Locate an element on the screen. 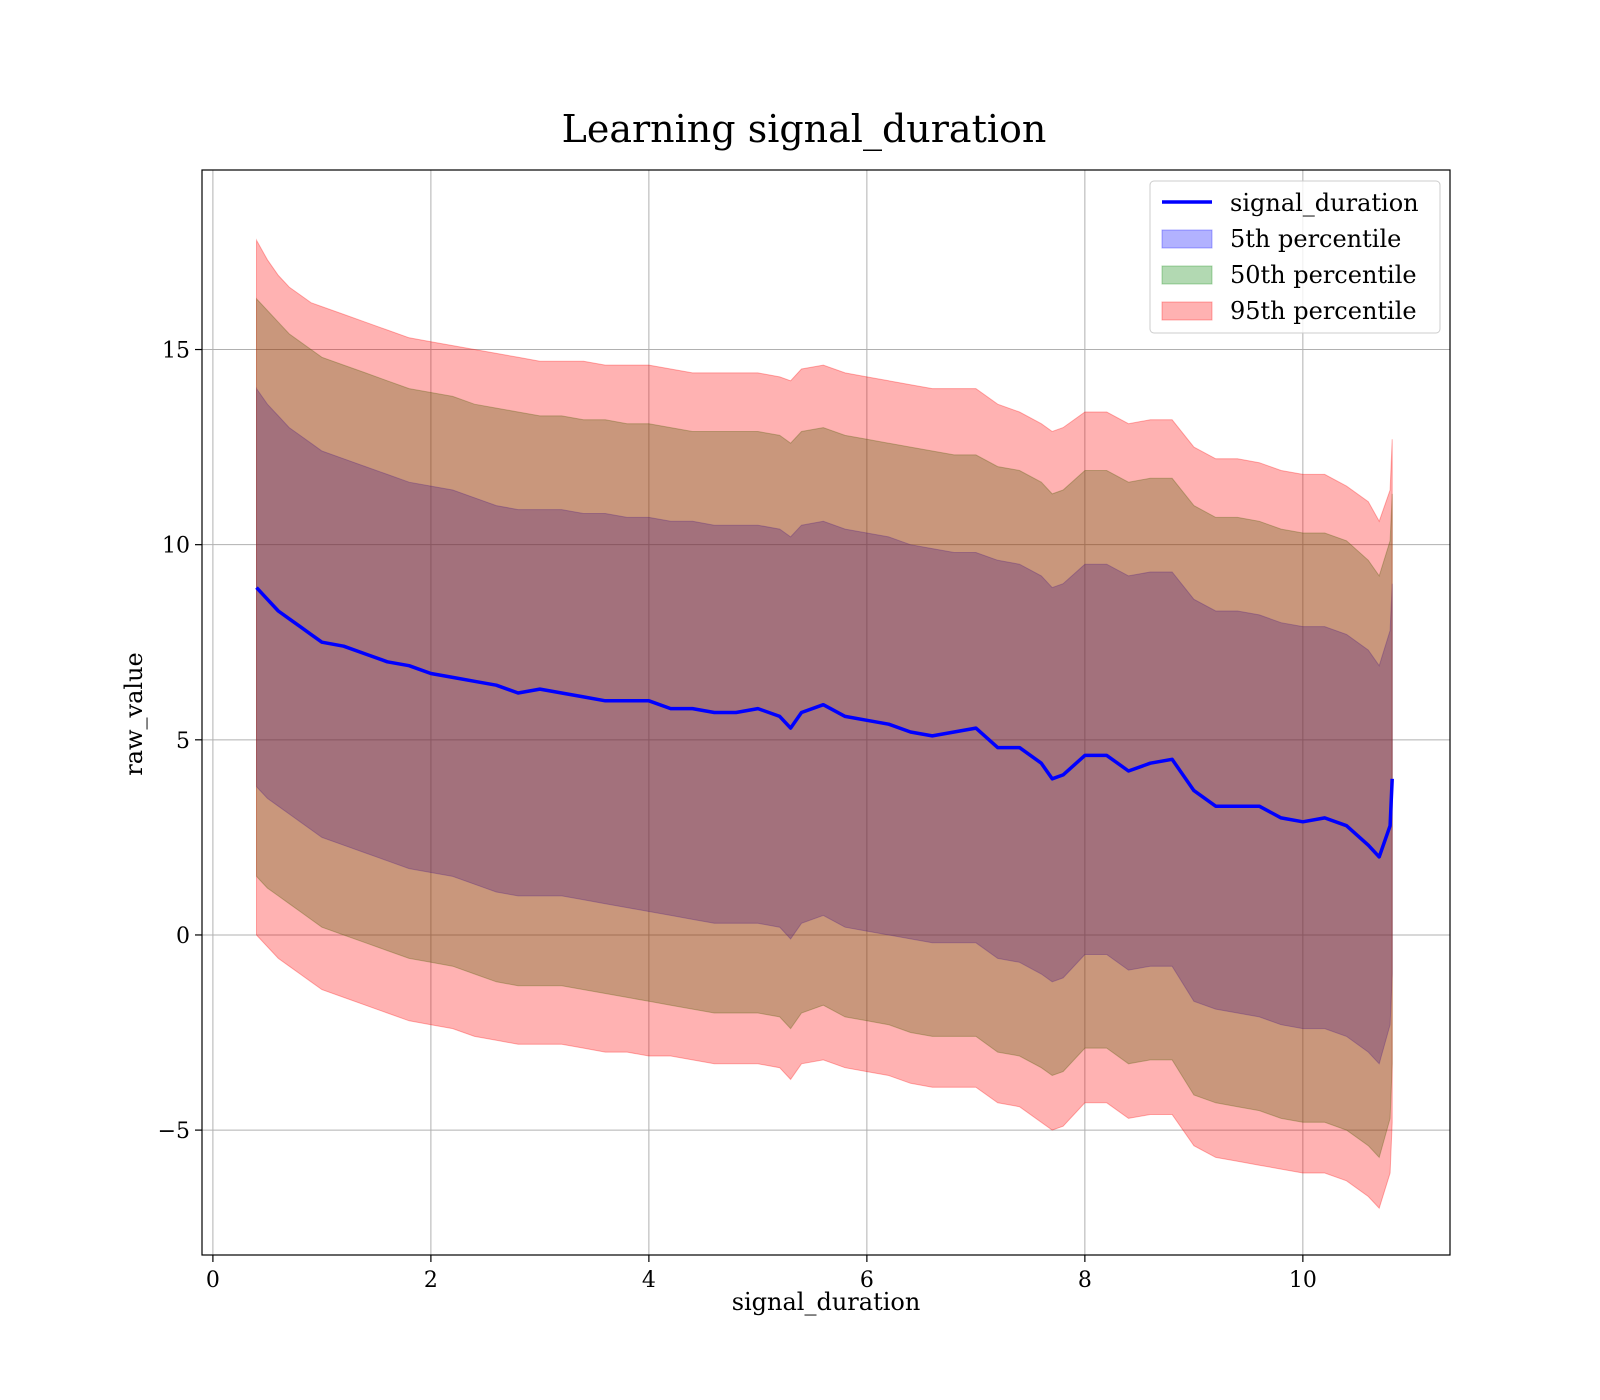  legend-label-5th: 5th percentile is located at coordinates (1315, 239).